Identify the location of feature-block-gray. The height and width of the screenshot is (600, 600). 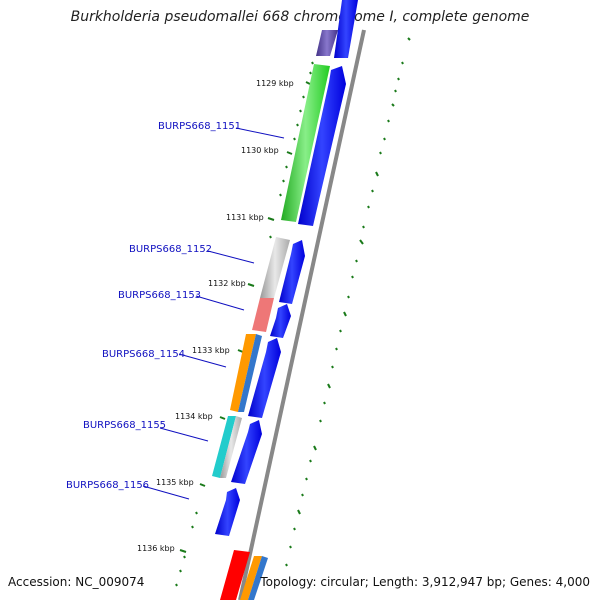
(275, 267).